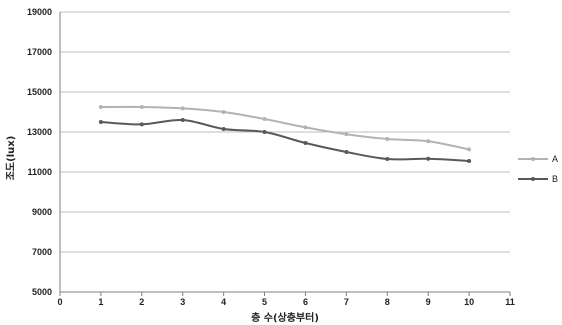 The width and height of the screenshot is (562, 325). I want to click on y-tick-label: 5000, so click(42, 292).